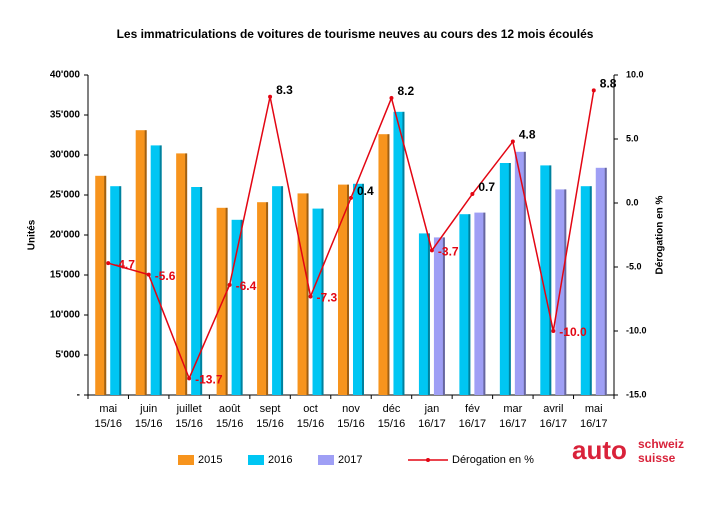  Describe the element at coordinates (65, 195) in the screenshot. I see `y-tick-label: 25'000` at that location.